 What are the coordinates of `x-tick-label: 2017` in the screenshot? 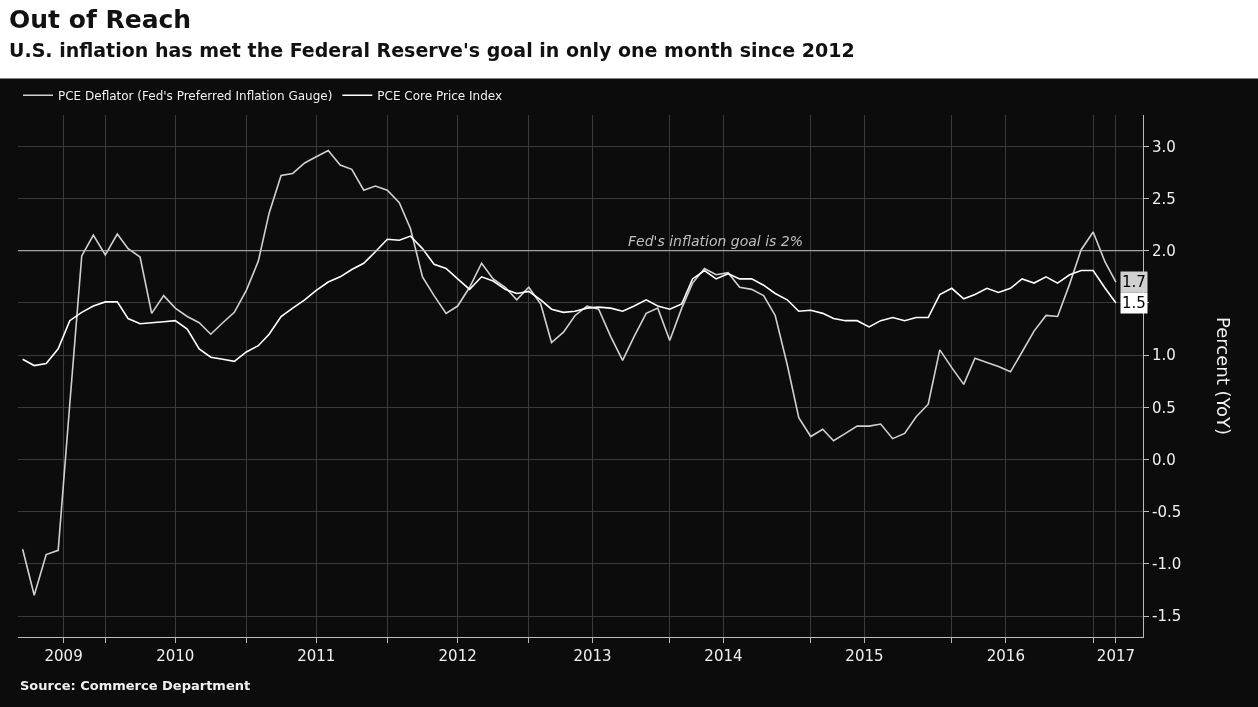 It's located at (1116, 656).